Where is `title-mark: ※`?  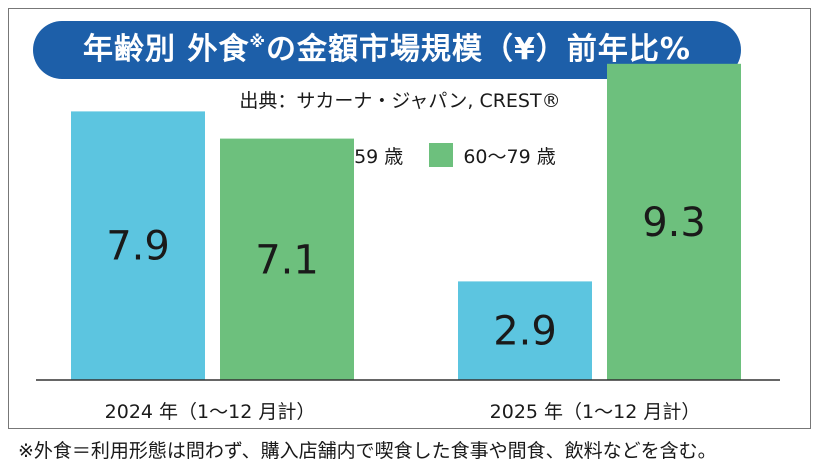 title-mark: ※ is located at coordinates (258, 41).